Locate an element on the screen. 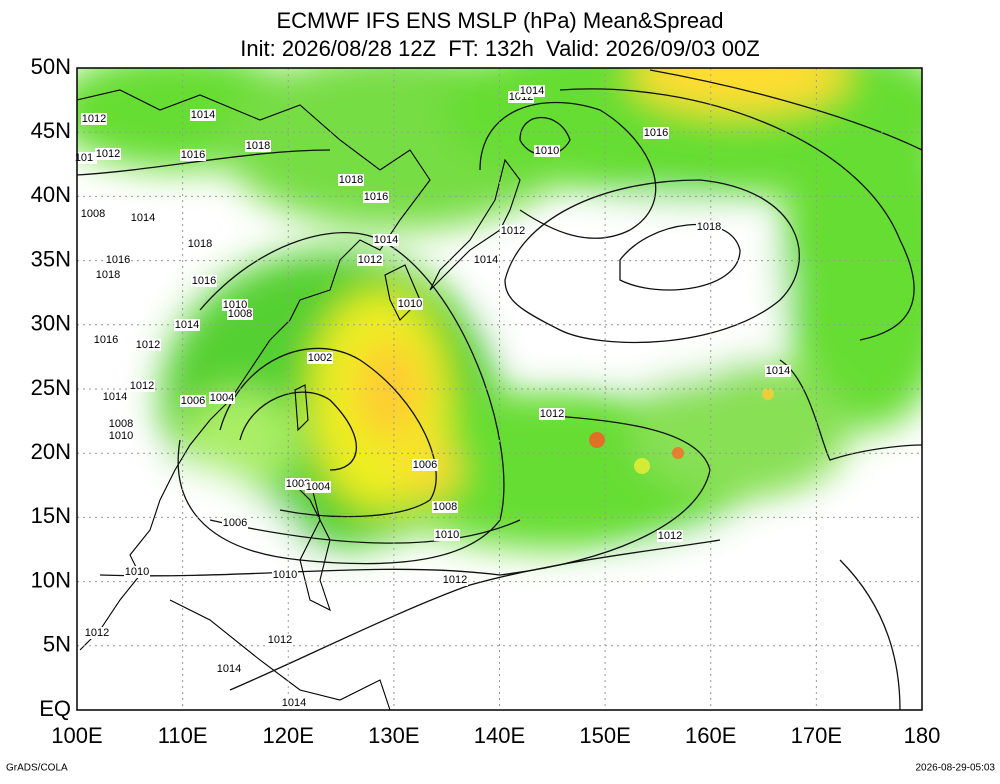 The height and width of the screenshot is (784, 1000). y-tick-label: EQ is located at coordinates (55, 708).